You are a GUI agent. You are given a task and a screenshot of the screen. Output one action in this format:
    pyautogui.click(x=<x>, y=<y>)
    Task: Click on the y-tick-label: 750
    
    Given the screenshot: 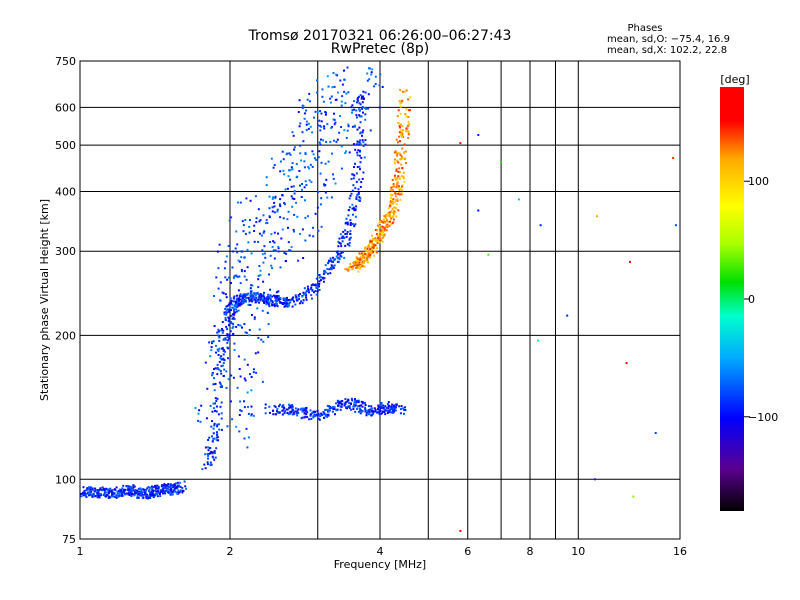 What is the action you would take?
    pyautogui.click(x=65, y=61)
    